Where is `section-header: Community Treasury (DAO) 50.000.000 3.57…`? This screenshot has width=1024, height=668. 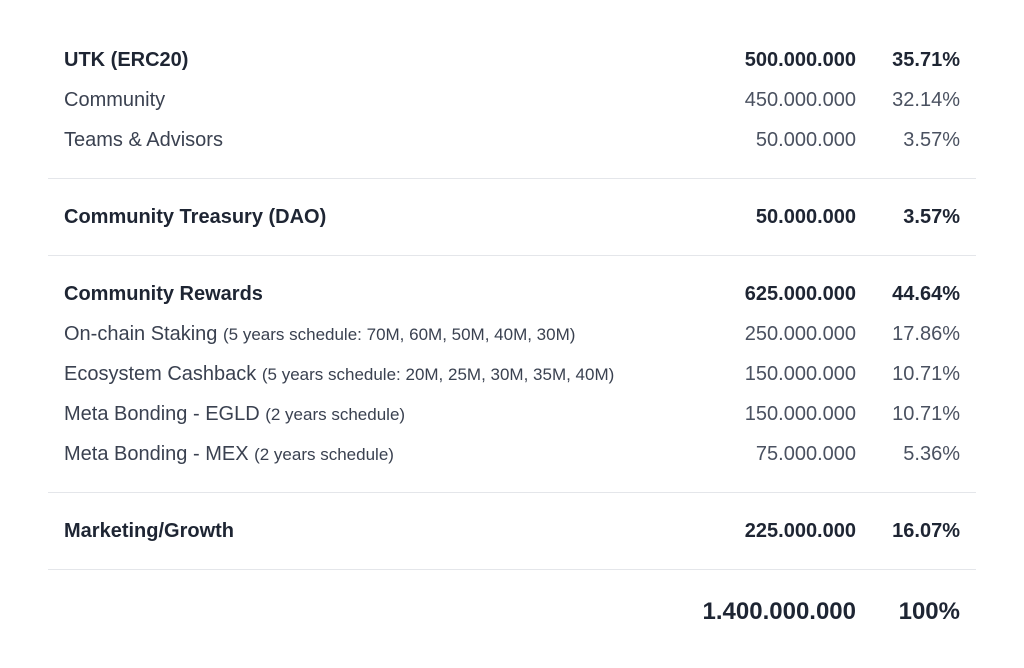 section-header: Community Treasury (DAO) 50.000.000 3.57… is located at coordinates (512, 217).